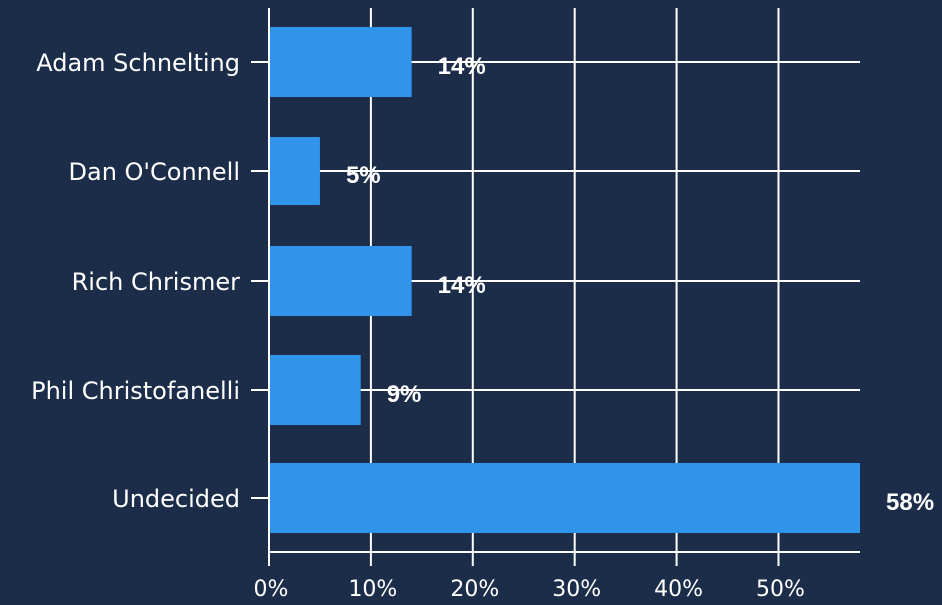  Describe the element at coordinates (271, 589) in the screenshot. I see `x-tick-label: 0%` at that location.